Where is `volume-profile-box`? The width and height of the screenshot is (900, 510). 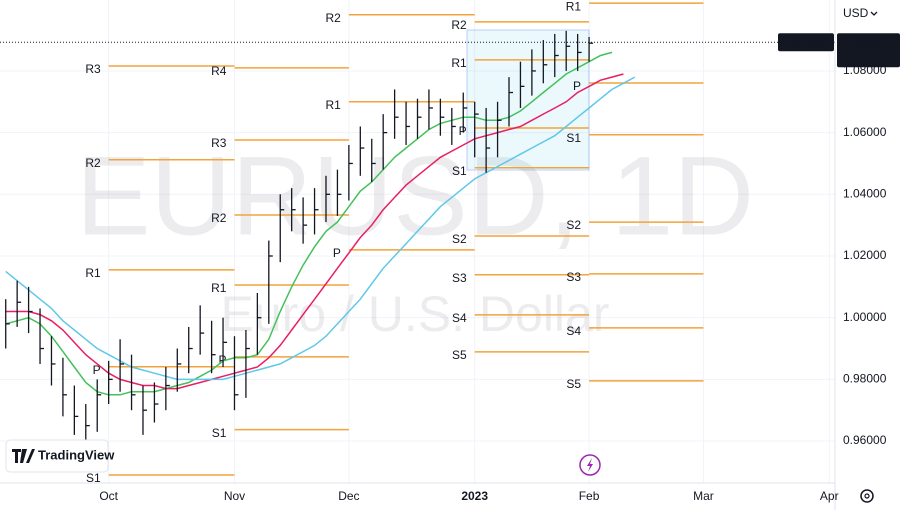 volume-profile-box is located at coordinates (528, 100).